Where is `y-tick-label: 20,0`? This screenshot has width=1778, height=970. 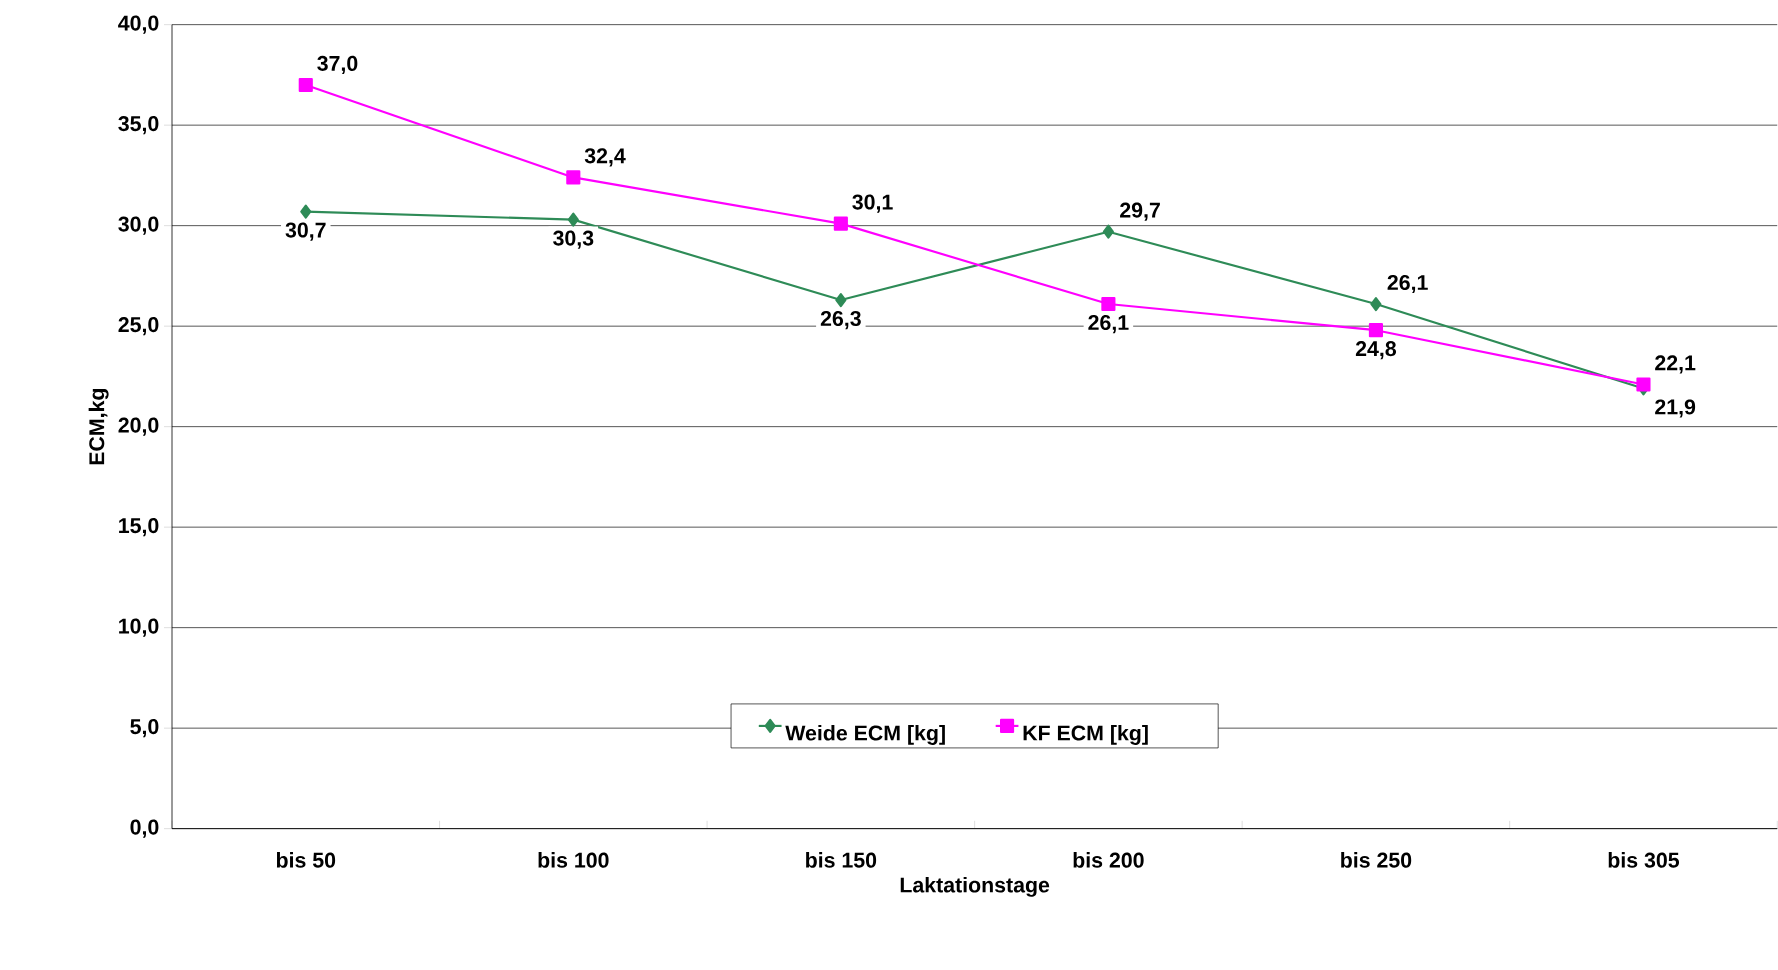
y-tick-label: 20,0 is located at coordinates (138, 426).